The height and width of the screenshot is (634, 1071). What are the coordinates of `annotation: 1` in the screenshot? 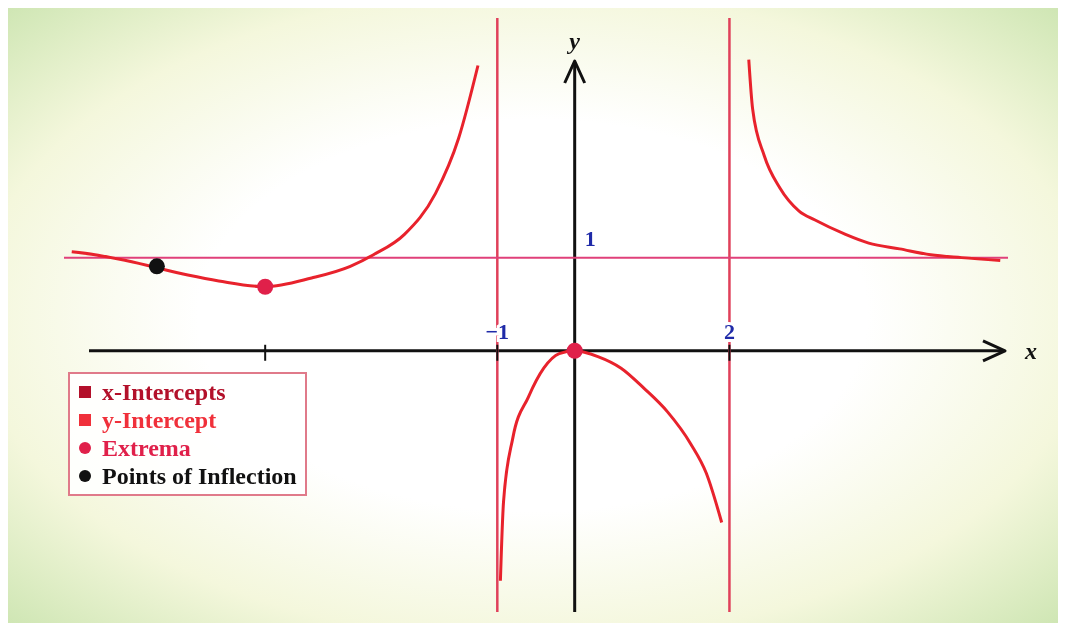 It's located at (590, 238).